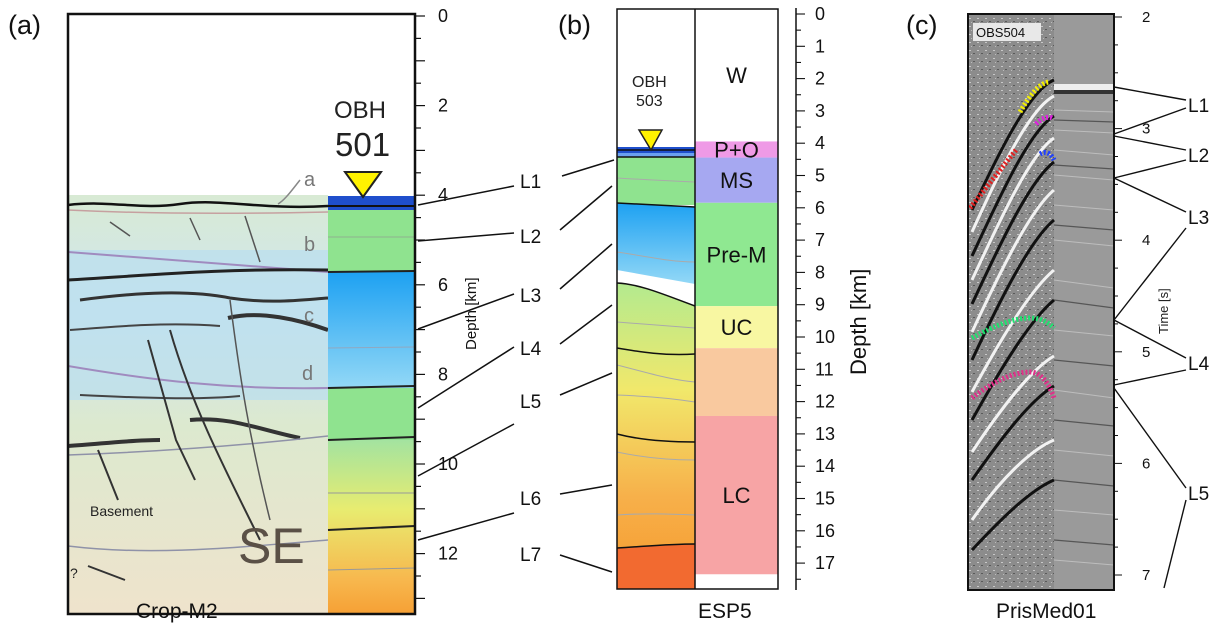  I want to click on panel-b-depth-tick-label: 6, so click(820, 208).